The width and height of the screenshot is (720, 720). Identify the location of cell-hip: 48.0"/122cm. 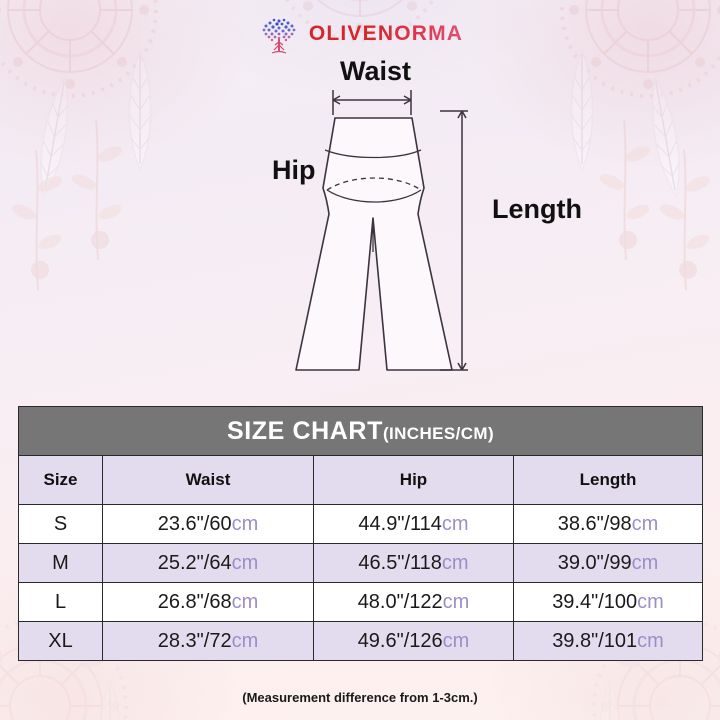
(413, 602).